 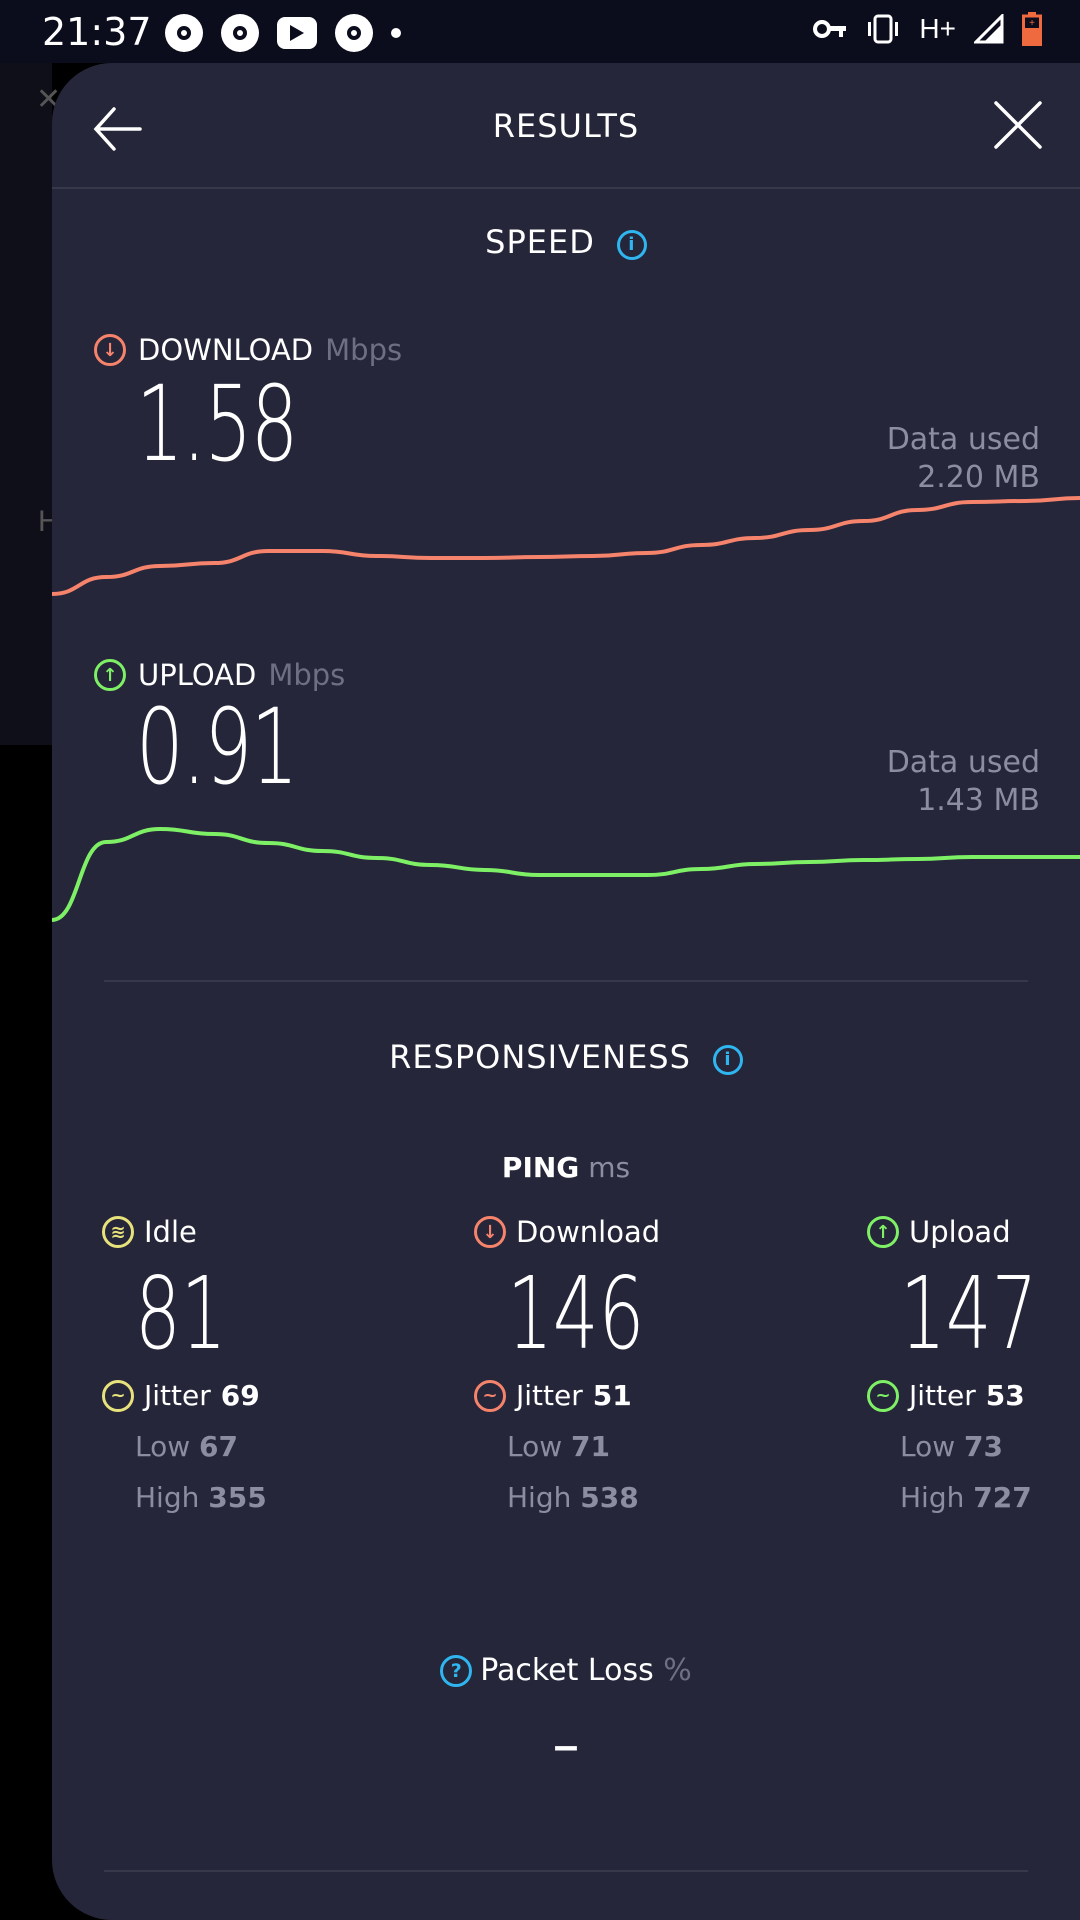 I want to click on ping-value: 146, so click(x=576, y=1313).